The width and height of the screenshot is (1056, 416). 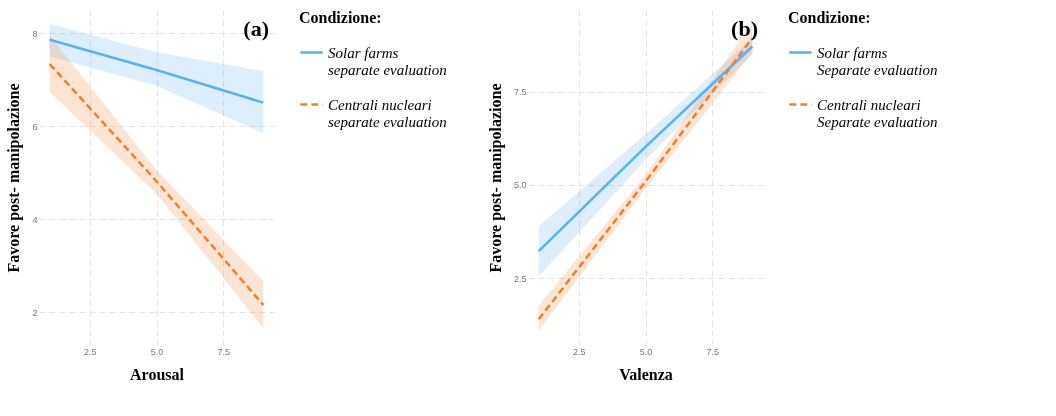 What do you see at coordinates (877, 113) in the screenshot?
I see `legend-label: Centrali nucleari Separate evaluation` at bounding box center [877, 113].